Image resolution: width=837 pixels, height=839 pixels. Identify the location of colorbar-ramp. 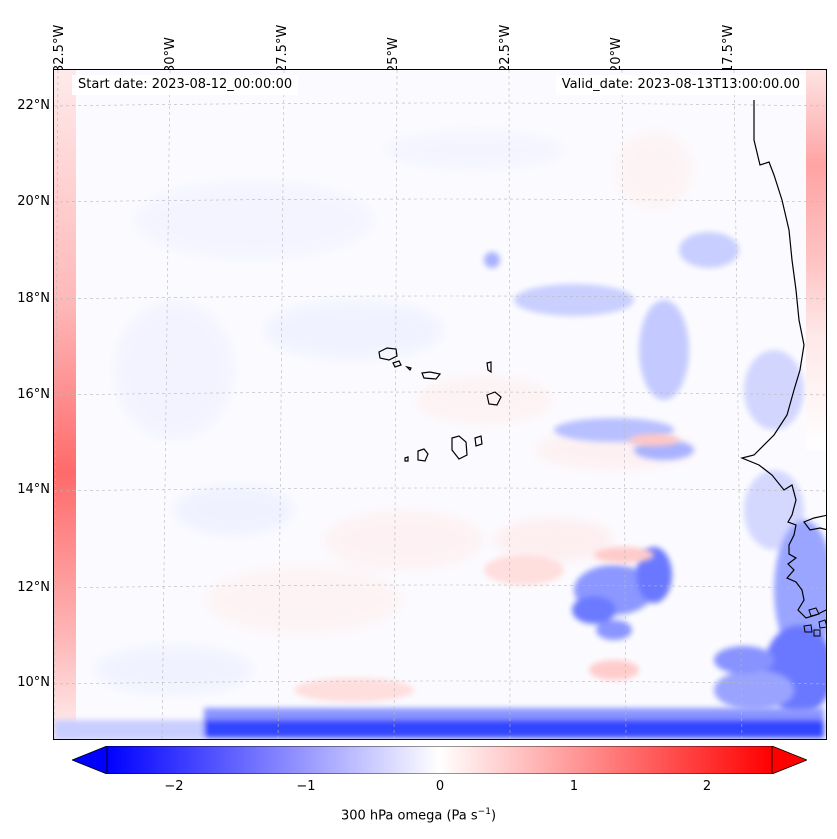
(439, 760).